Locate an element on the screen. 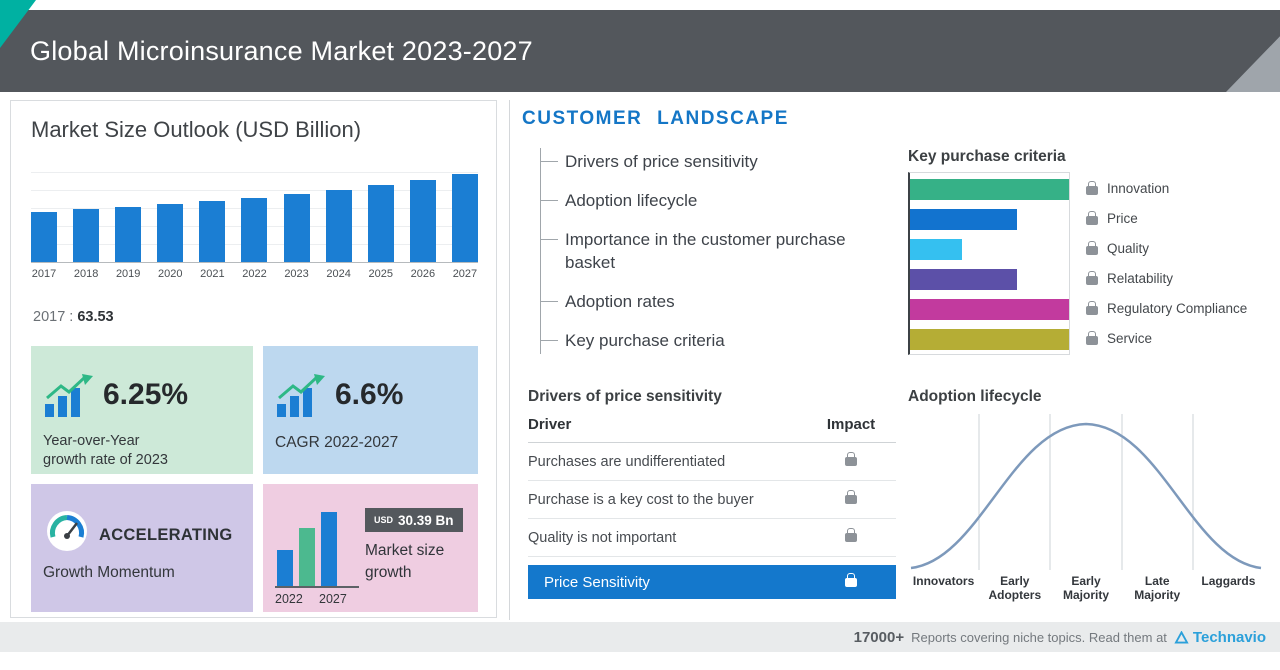 The width and height of the screenshot is (1280, 670). technavio-logo: Technavio is located at coordinates (1220, 637).